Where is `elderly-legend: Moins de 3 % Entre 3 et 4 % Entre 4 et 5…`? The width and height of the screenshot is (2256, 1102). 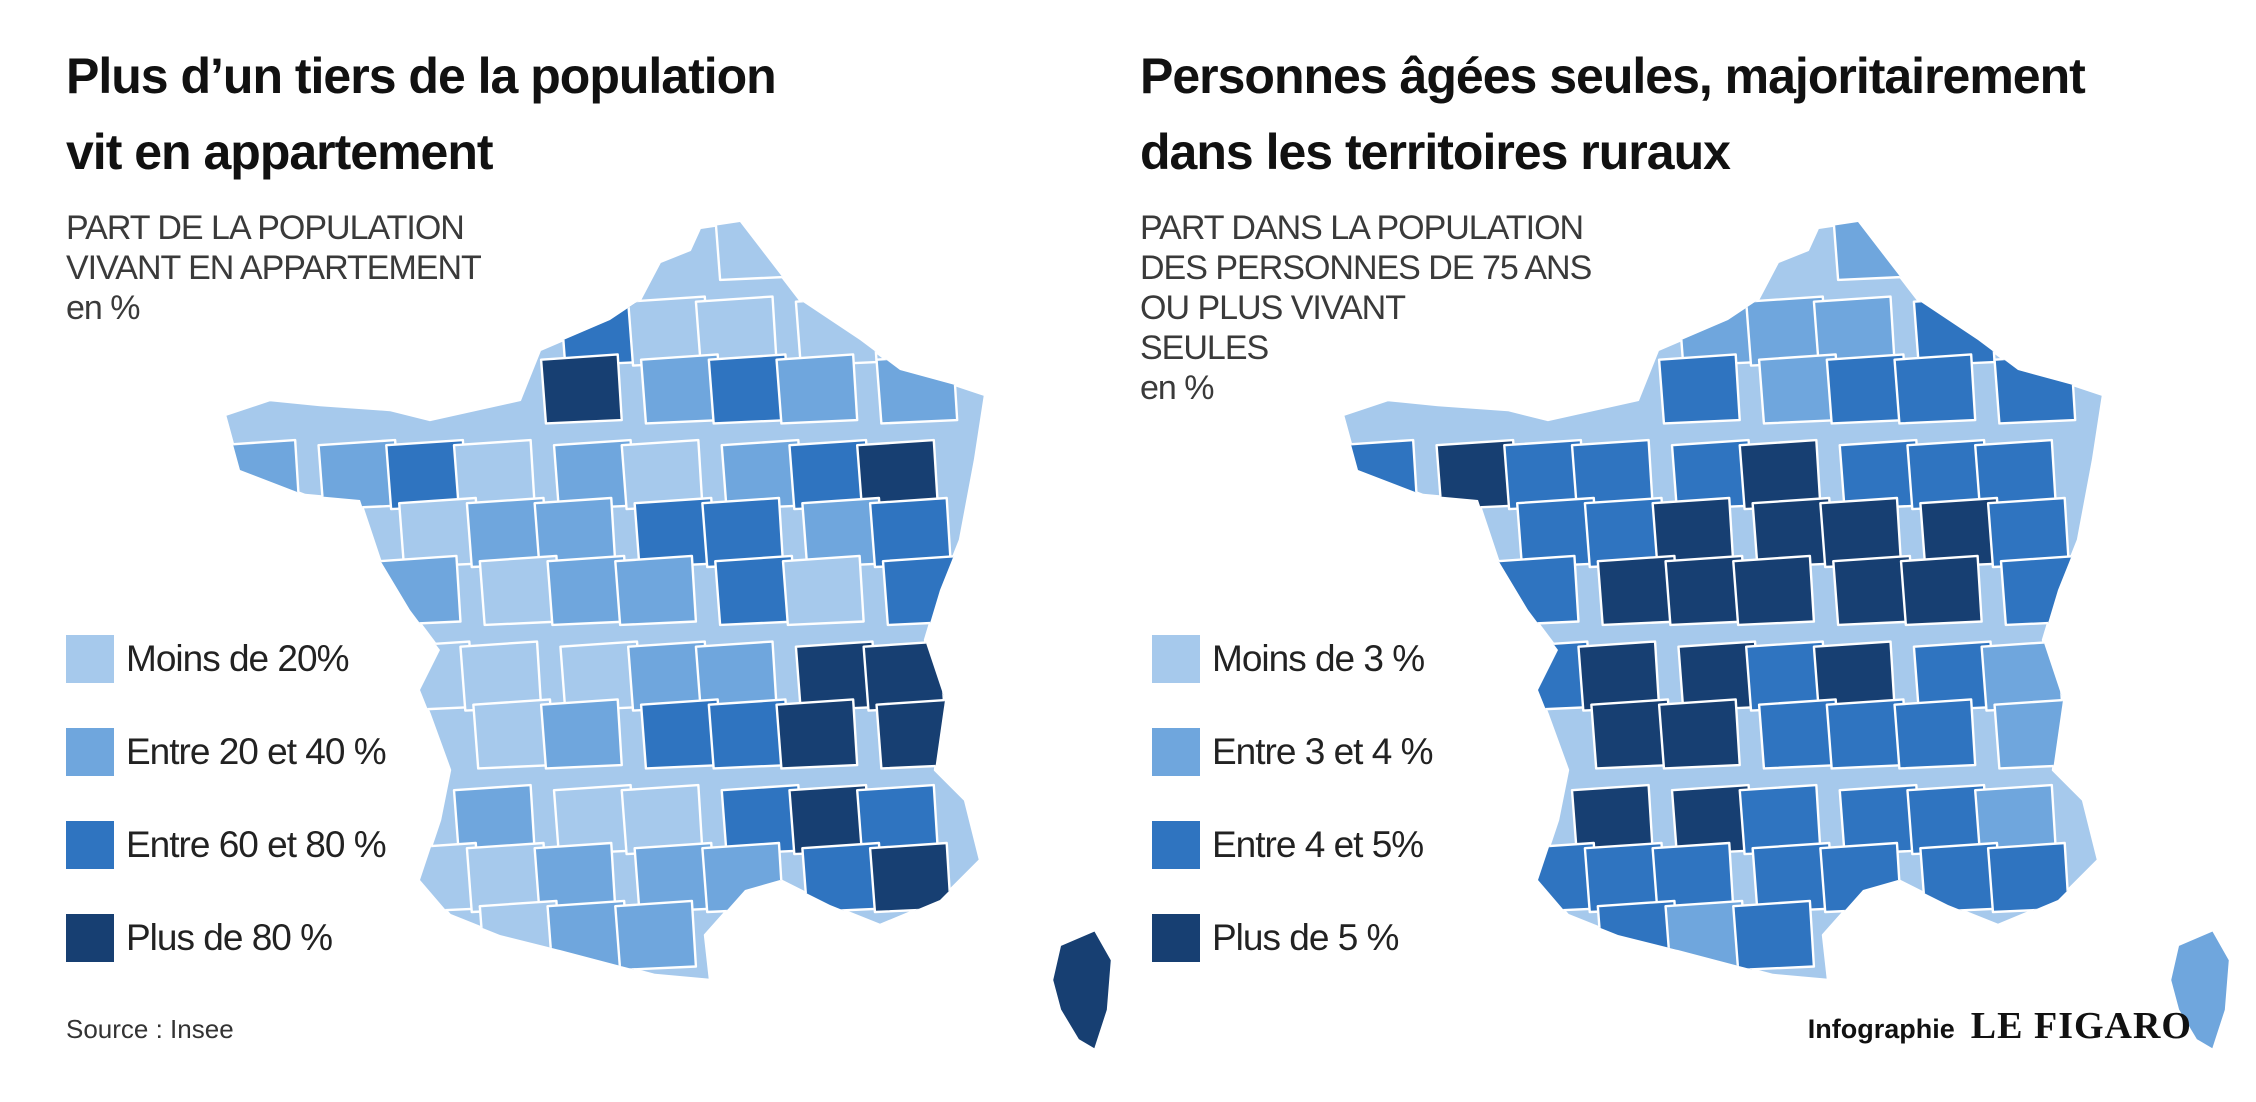 elderly-legend: Moins de 3 % Entre 3 et 4 % Entre 4 et 5… is located at coordinates (1292, 798).